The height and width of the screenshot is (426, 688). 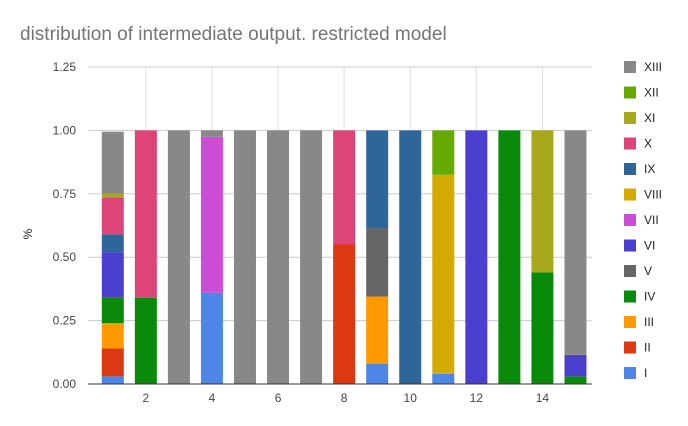 I want to click on legend-label-xi: XI, so click(x=649, y=118).